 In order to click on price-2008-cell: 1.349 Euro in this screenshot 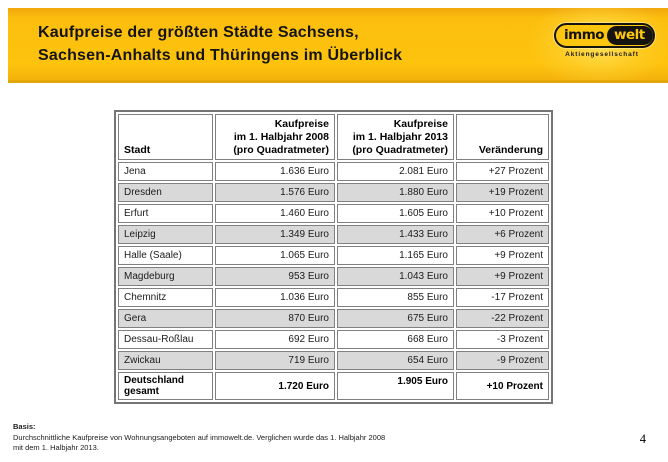, I will do `click(275, 234)`.